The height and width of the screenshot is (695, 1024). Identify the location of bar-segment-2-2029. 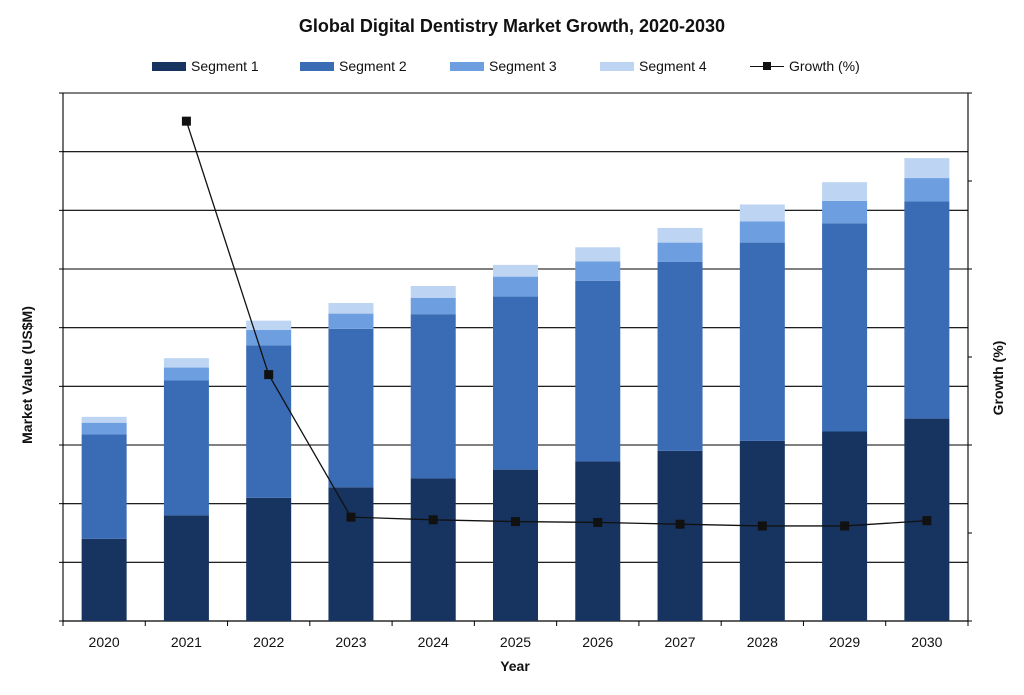
(845, 327).